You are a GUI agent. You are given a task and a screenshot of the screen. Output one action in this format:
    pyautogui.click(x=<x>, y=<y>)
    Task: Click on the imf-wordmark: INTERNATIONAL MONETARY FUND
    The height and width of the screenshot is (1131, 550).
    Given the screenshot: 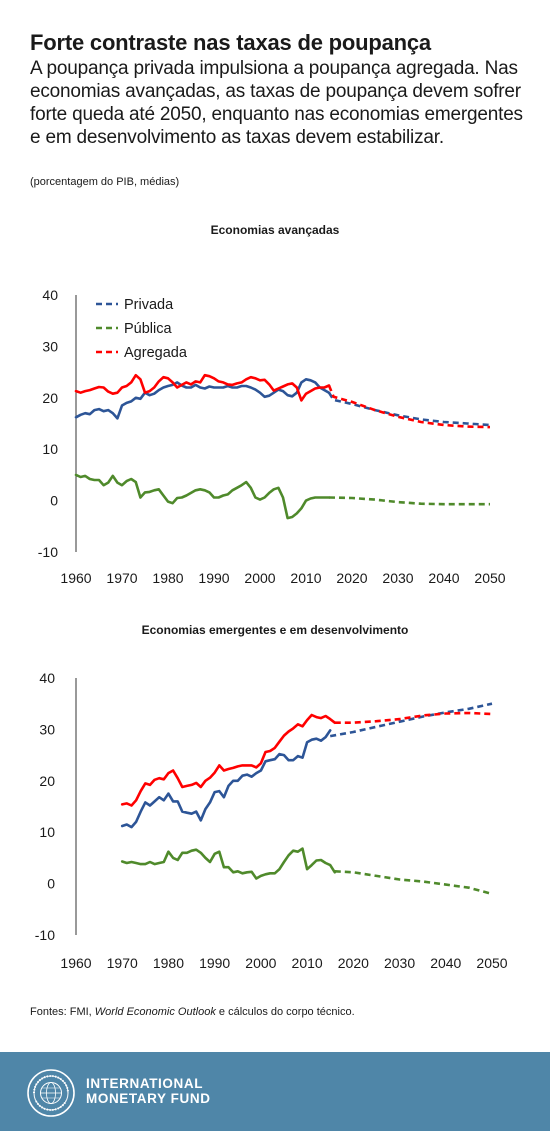 What is the action you would take?
    pyautogui.click(x=148, y=1091)
    